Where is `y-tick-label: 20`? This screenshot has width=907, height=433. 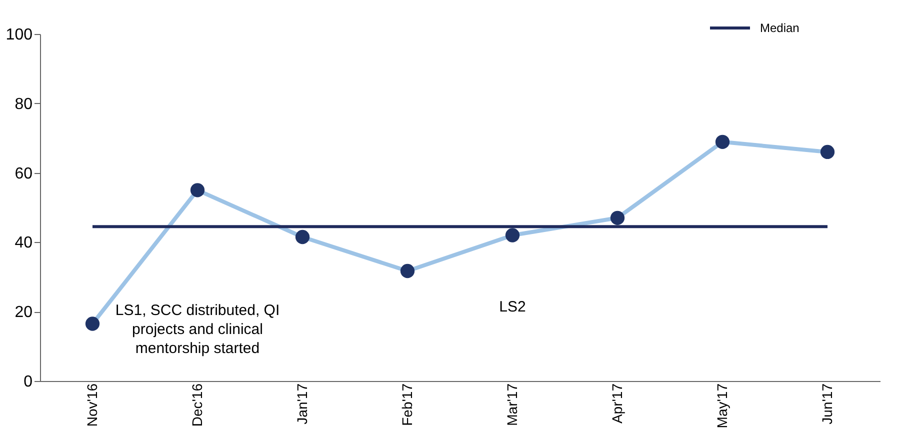
y-tick-label: 20 is located at coordinates (23, 313).